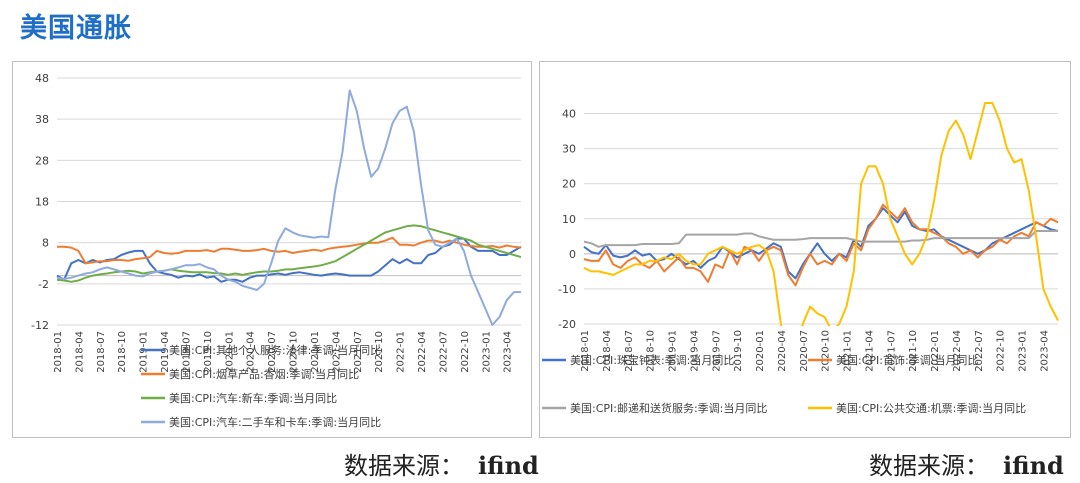 This screenshot has width=1080, height=483. What do you see at coordinates (76, 28) in the screenshot?
I see `page-title: 美国通胀` at bounding box center [76, 28].